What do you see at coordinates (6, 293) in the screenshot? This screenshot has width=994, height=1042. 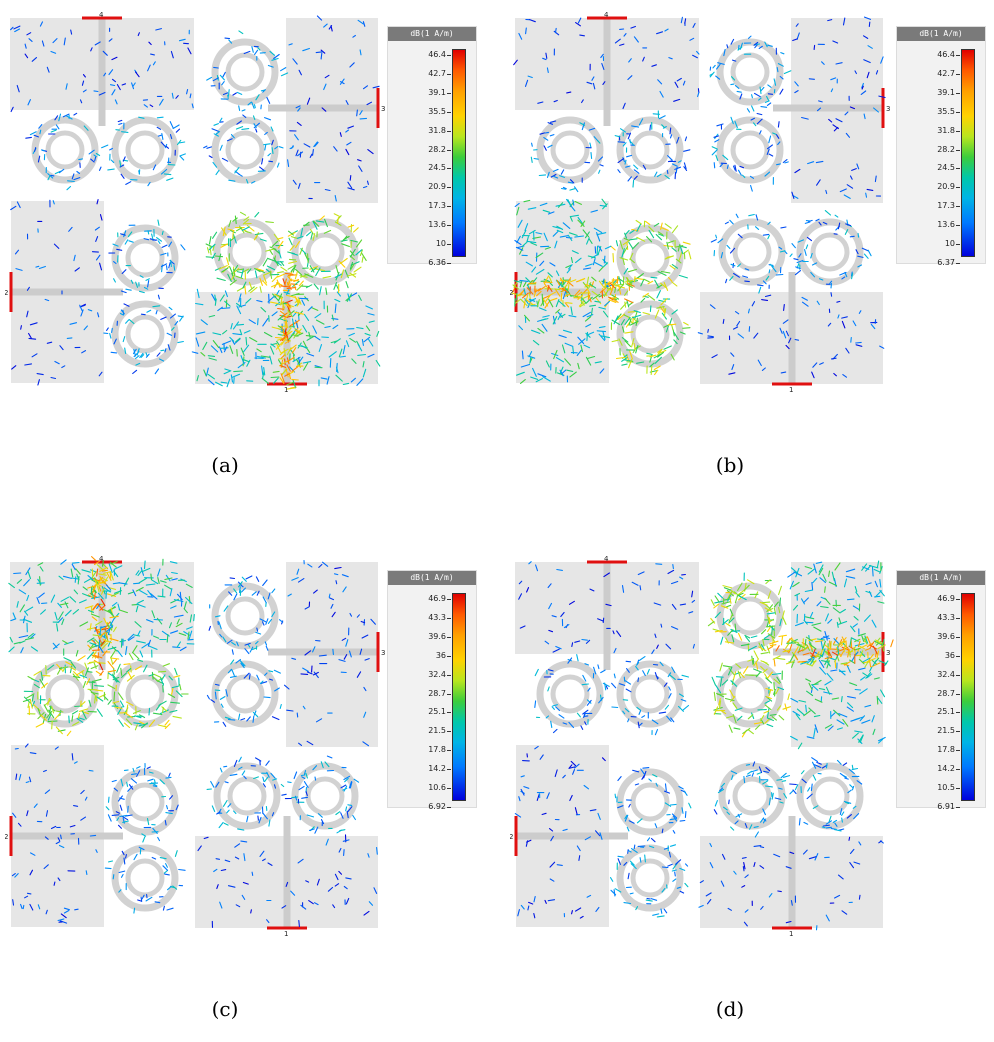 I see `port-label: 2` at bounding box center [6, 293].